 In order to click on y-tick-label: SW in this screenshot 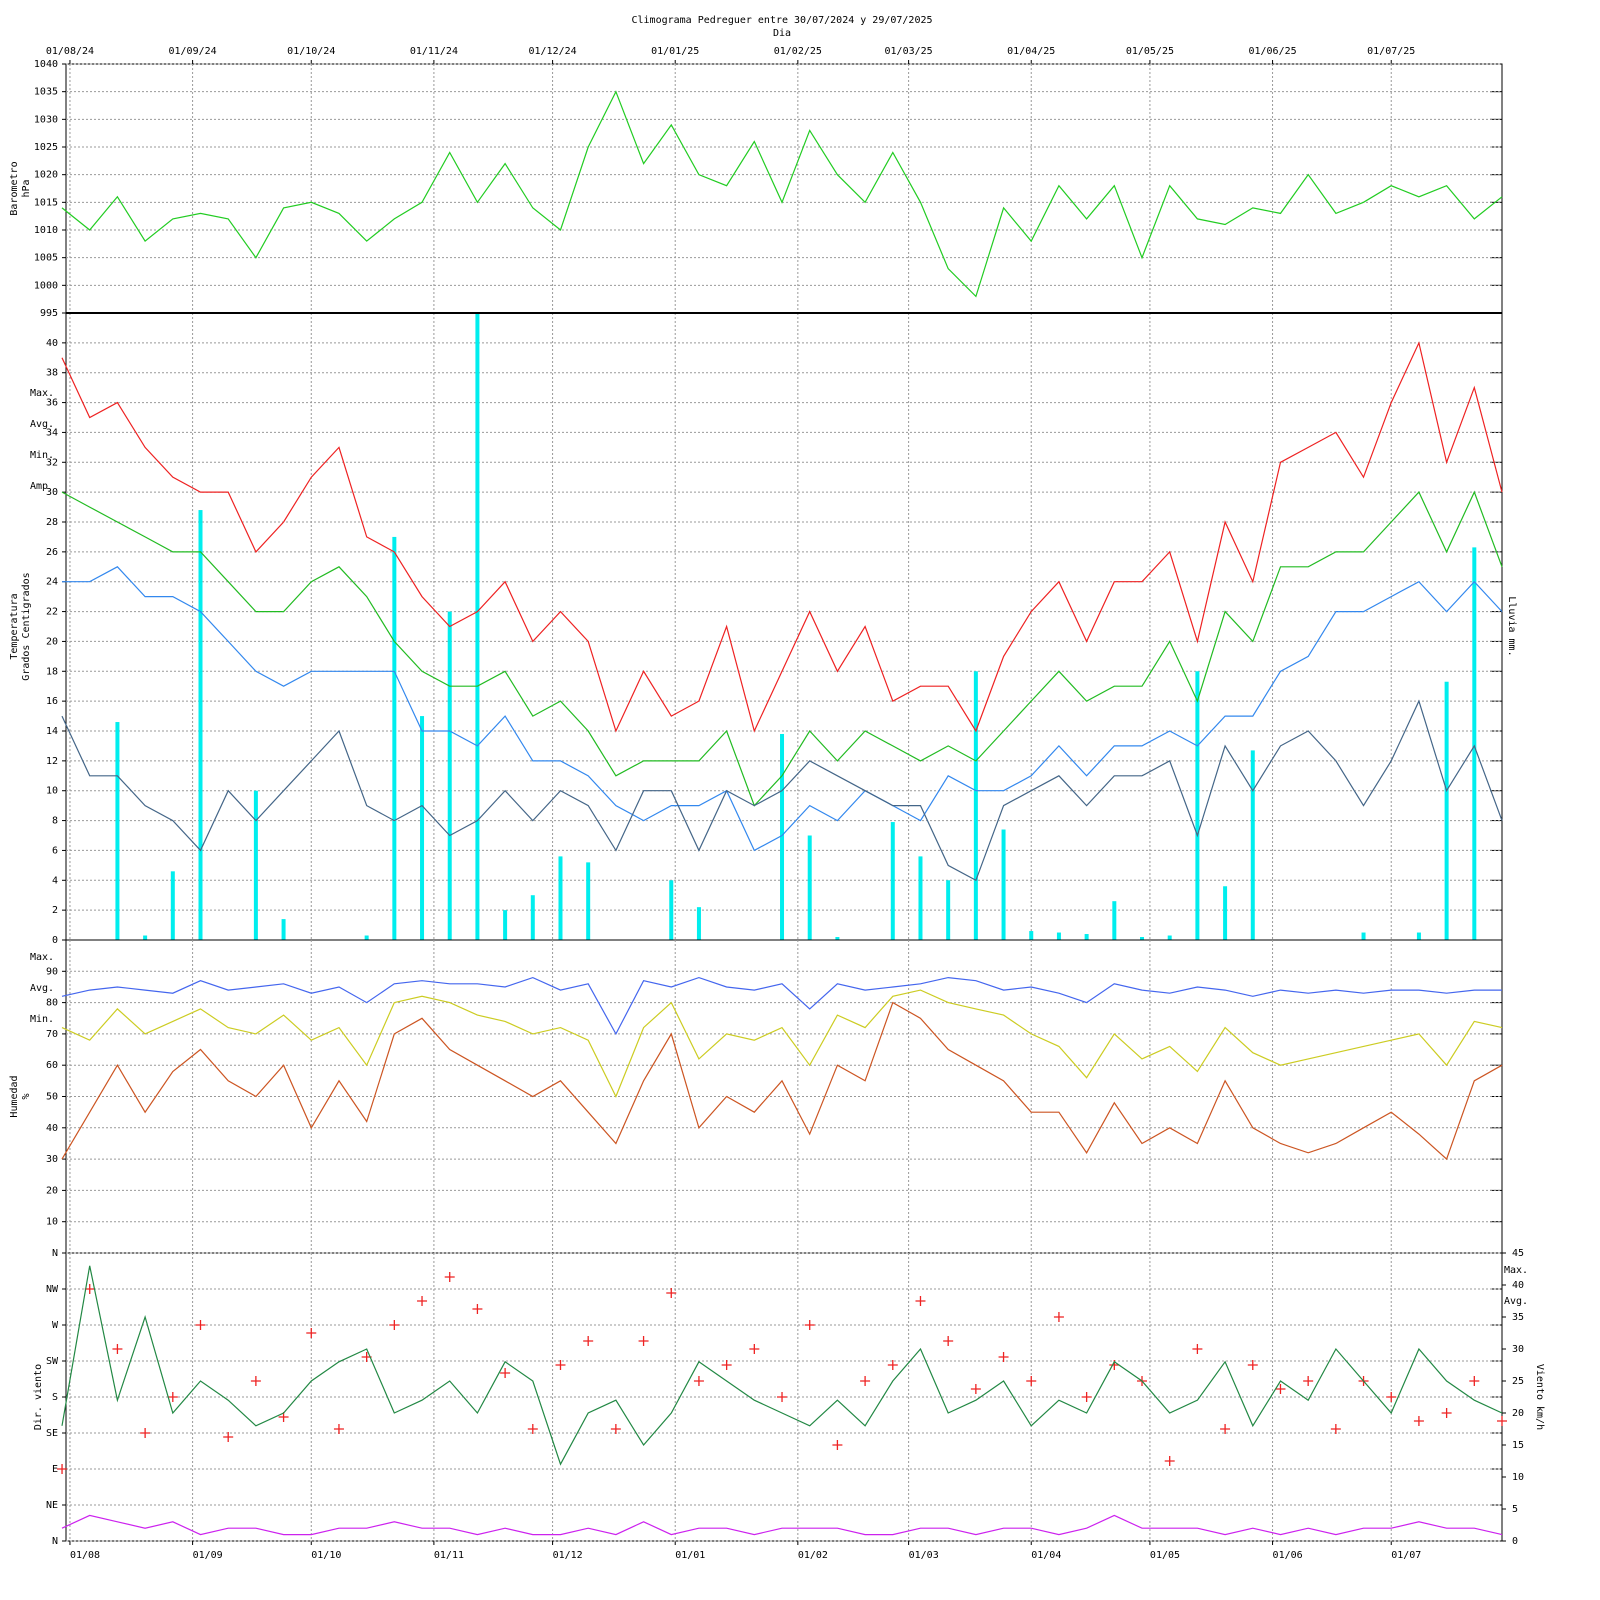, I will do `click(52, 1361)`.